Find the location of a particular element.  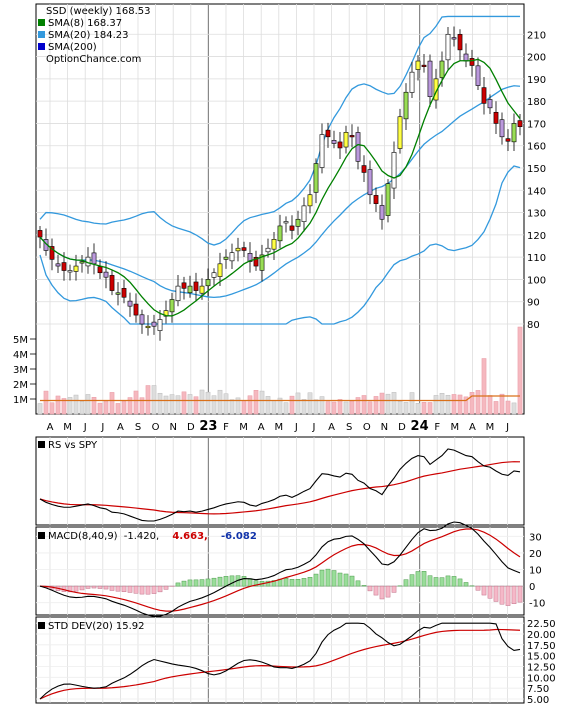

stddev-average-line is located at coordinates (280, 664).